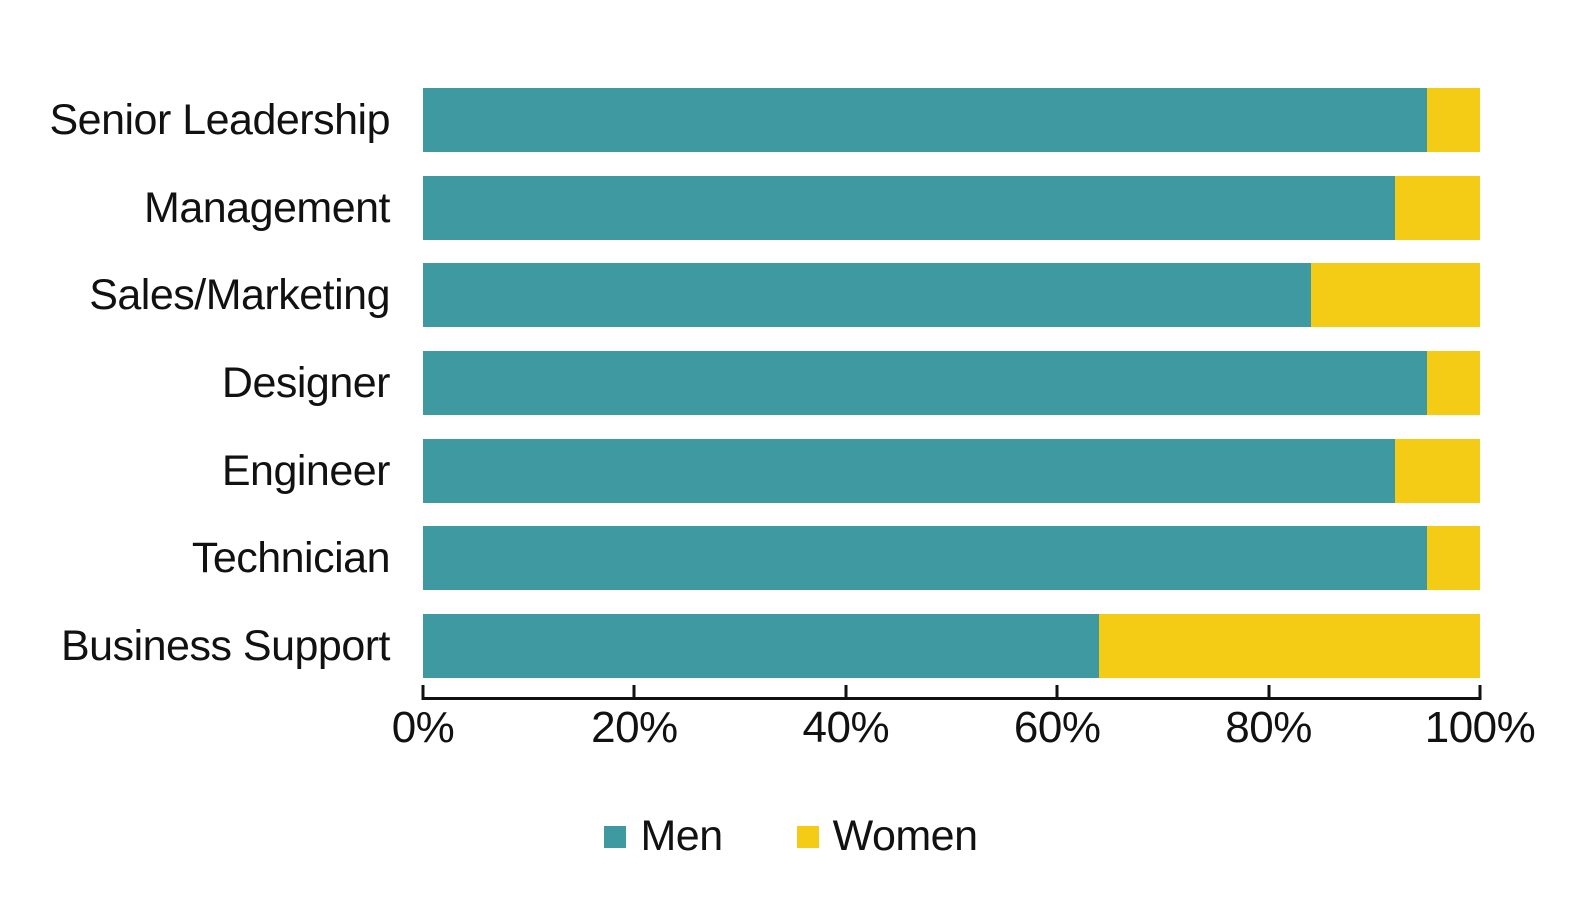 The image size is (1582, 905). I want to click on chart-row: Management, so click(740, 207).